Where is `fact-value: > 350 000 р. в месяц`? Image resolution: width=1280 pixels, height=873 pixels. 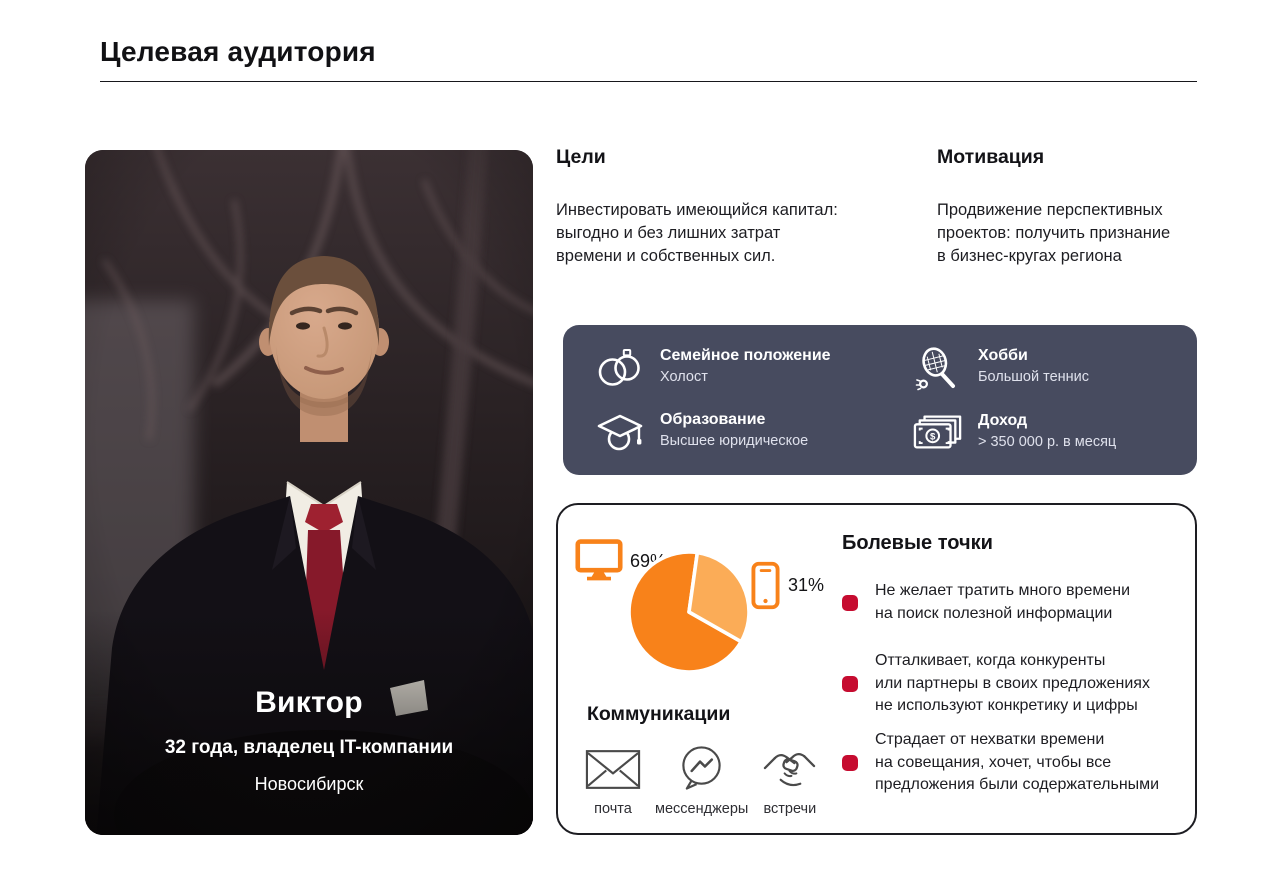 fact-value: > 350 000 р. в месяц is located at coordinates (1047, 442).